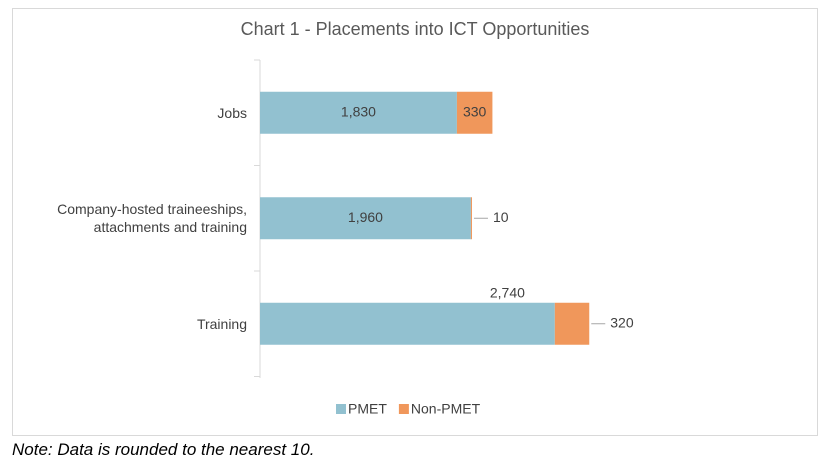 Image resolution: width=830 pixels, height=468 pixels. Describe the element at coordinates (446, 409) in the screenshot. I see `legend-label: Non-PMET` at that location.